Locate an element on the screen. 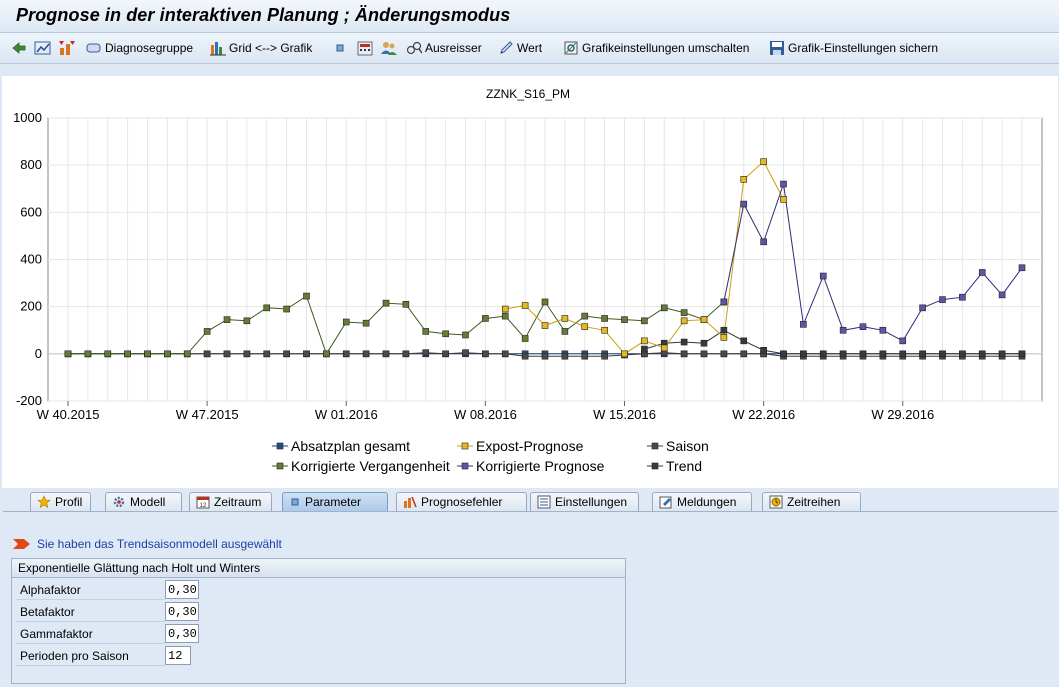  sort-bars-icon is located at coordinates (67, 48).